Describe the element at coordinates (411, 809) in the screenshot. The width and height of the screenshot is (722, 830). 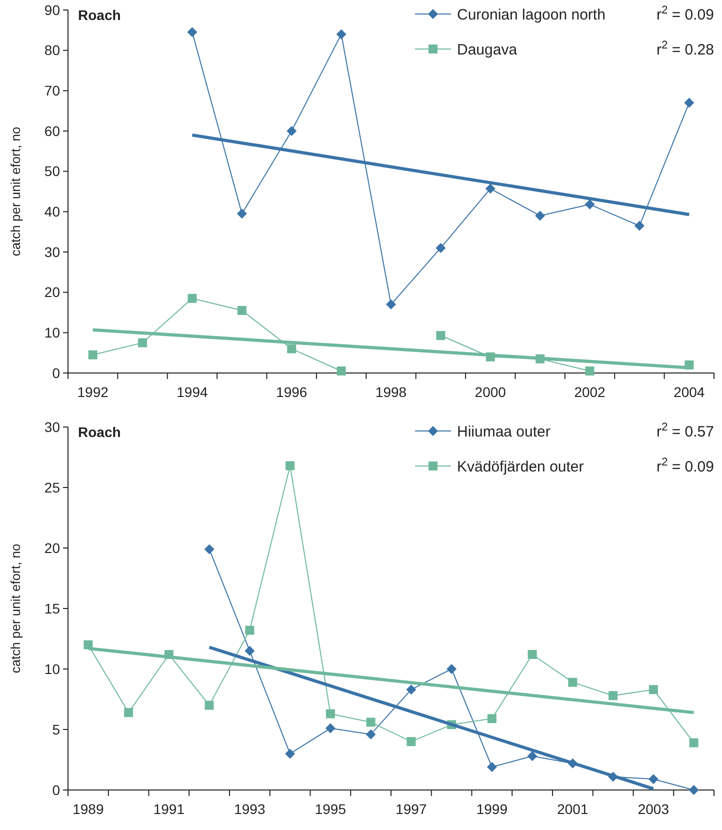
I see `x-tick-label: 1997` at that location.